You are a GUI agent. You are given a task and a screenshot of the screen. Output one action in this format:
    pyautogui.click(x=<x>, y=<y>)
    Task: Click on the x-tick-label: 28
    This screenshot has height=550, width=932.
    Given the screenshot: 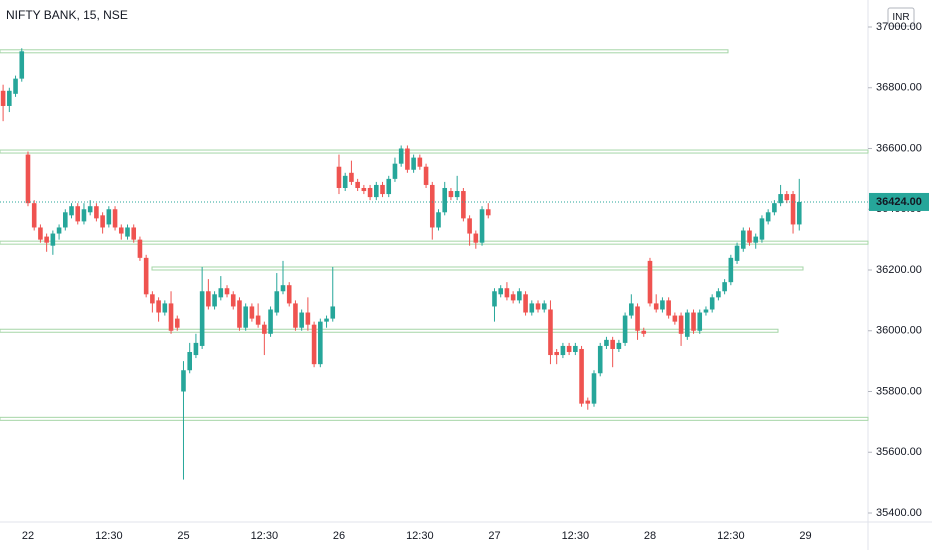 What is the action you would take?
    pyautogui.click(x=650, y=536)
    